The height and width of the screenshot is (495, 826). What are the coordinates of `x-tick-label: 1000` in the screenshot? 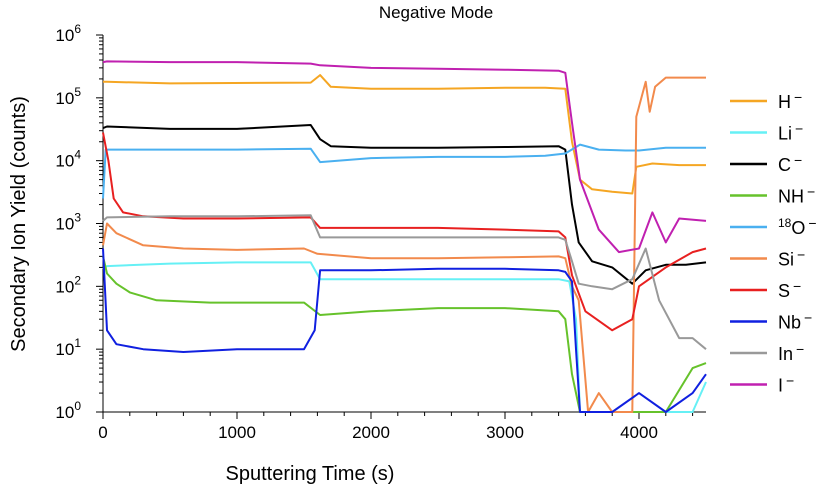 It's located at (237, 432).